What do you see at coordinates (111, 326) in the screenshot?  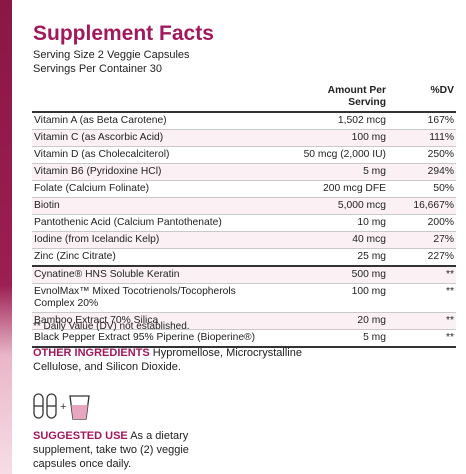 I see `footnote: ** Daily Value (DV) not established.` at bounding box center [111, 326].